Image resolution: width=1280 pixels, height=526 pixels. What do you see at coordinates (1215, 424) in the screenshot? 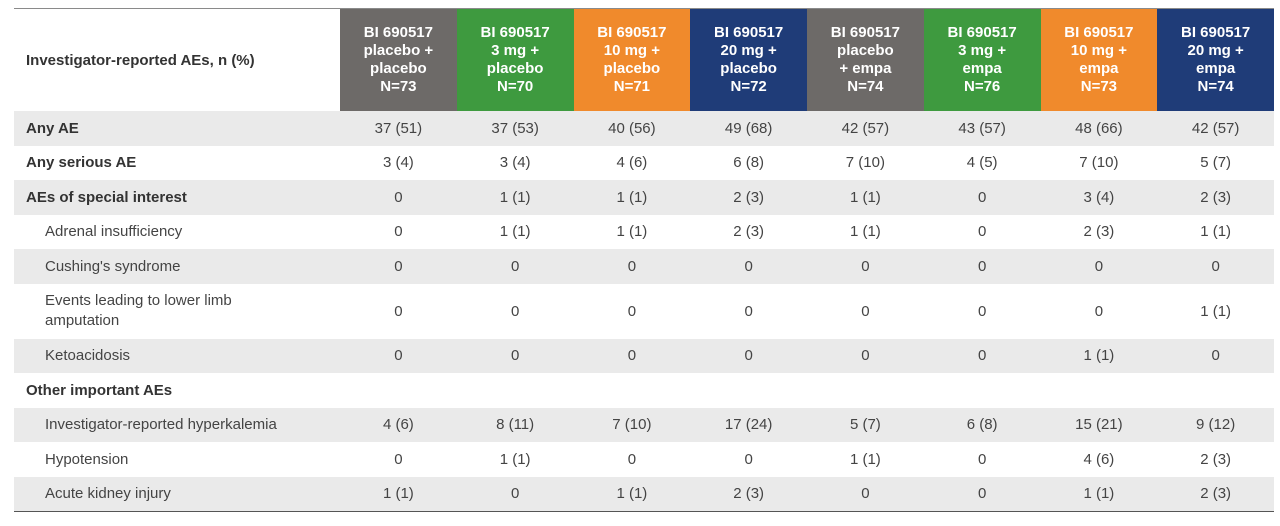
I see `table-cell: 9 (12)` at bounding box center [1215, 424].